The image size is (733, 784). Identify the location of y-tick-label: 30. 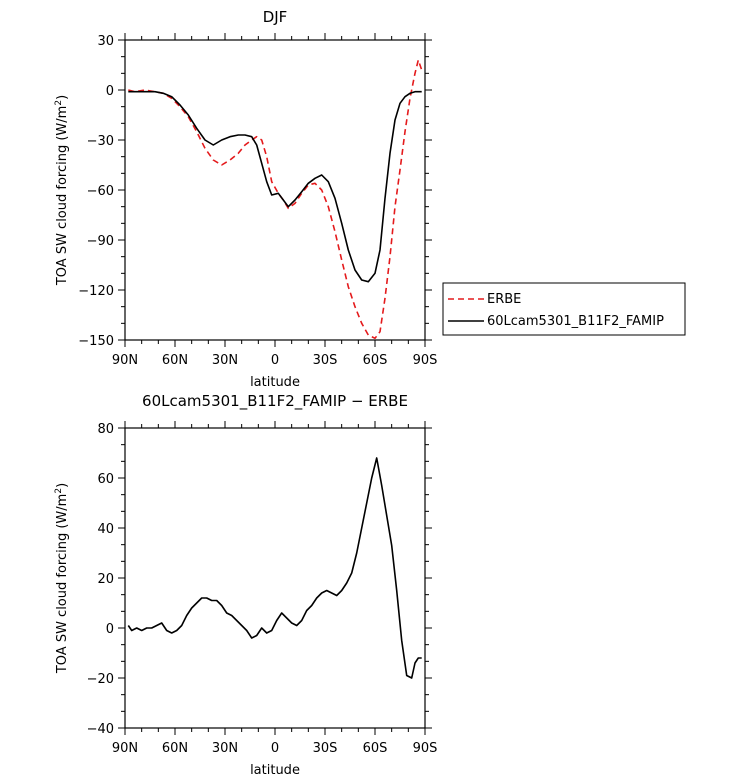
(105, 41).